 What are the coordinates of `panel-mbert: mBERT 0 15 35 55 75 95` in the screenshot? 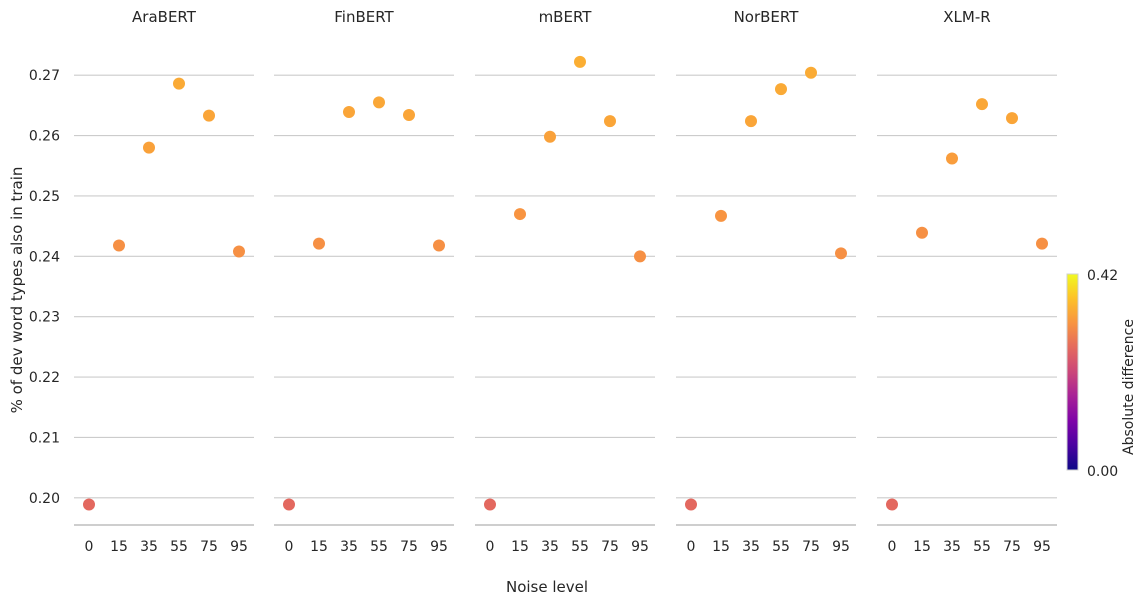 It's located at (565, 281).